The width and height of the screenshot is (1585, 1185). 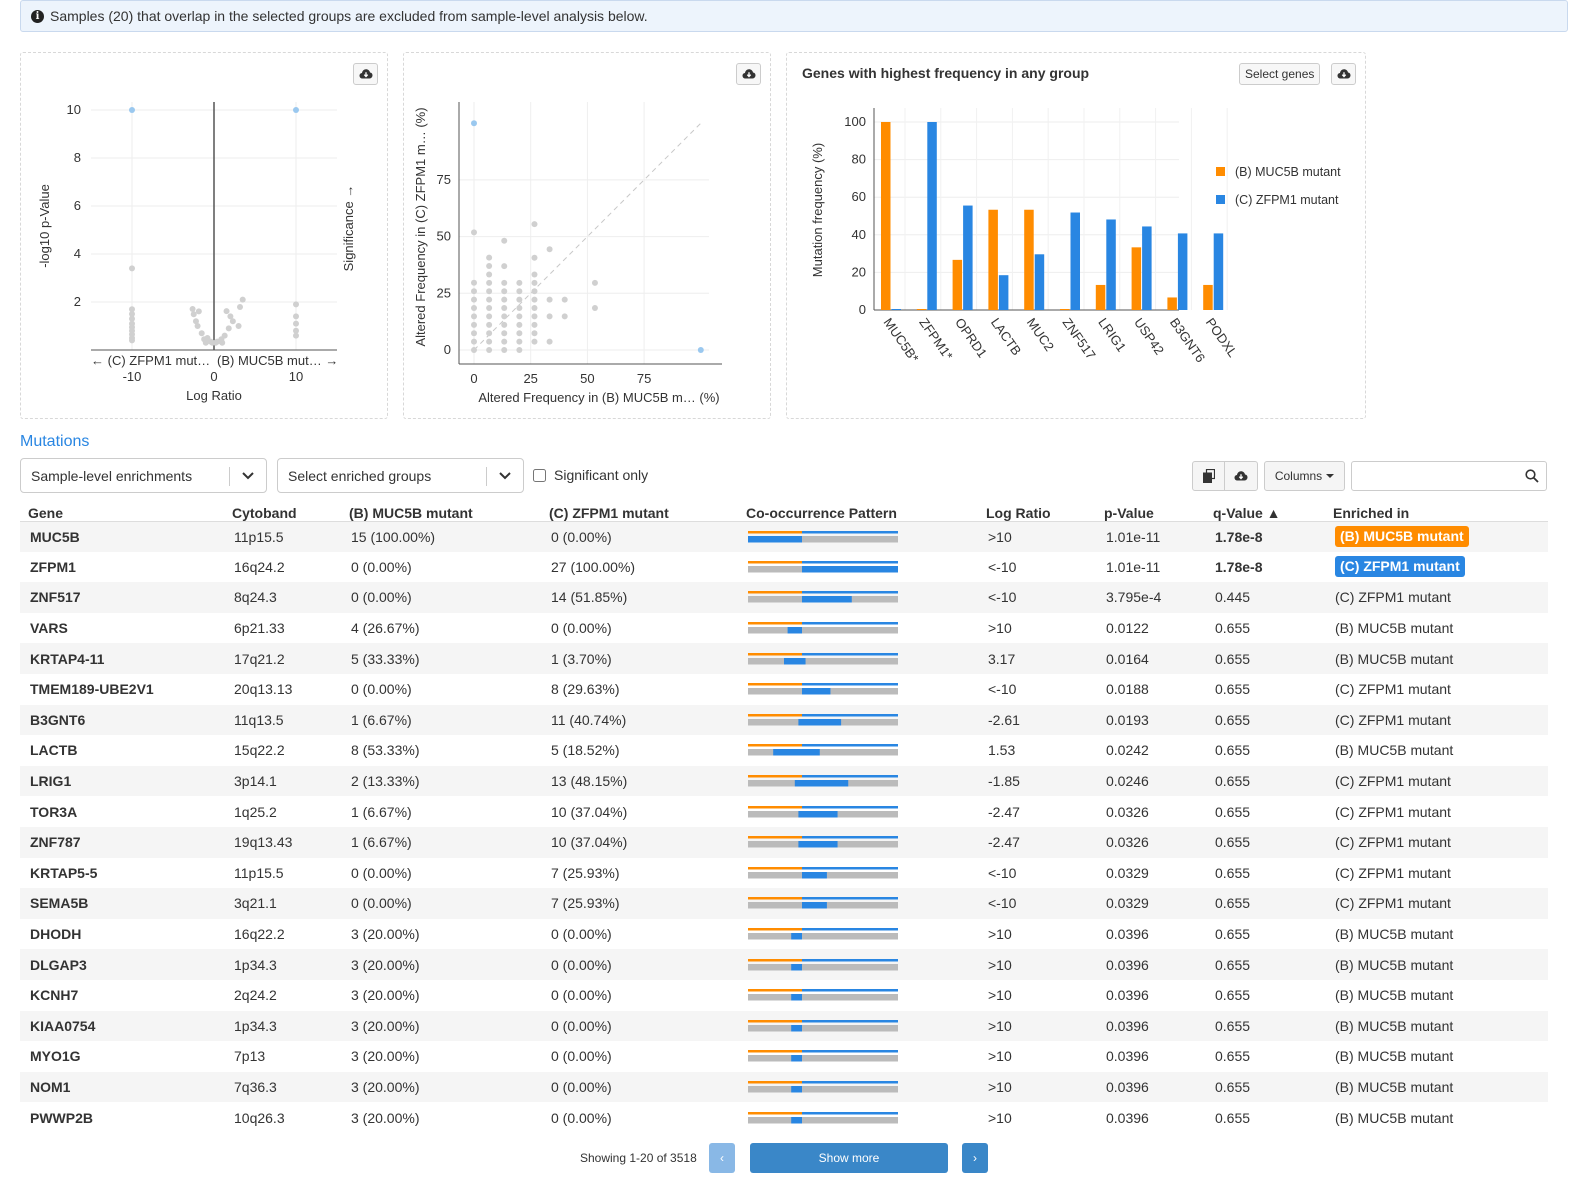 I want to click on columns-dropdown-button: Columns, so click(x=1304, y=476).